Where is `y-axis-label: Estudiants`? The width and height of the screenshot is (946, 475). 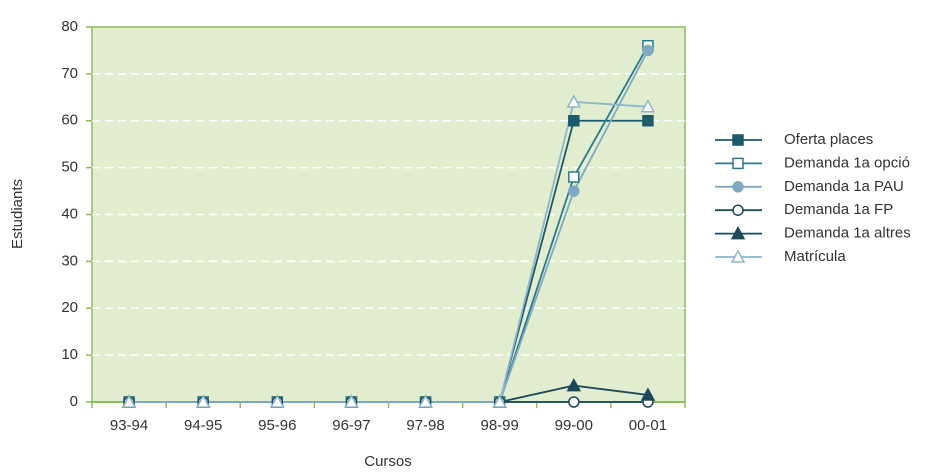
y-axis-label: Estudiants is located at coordinates (17, 214).